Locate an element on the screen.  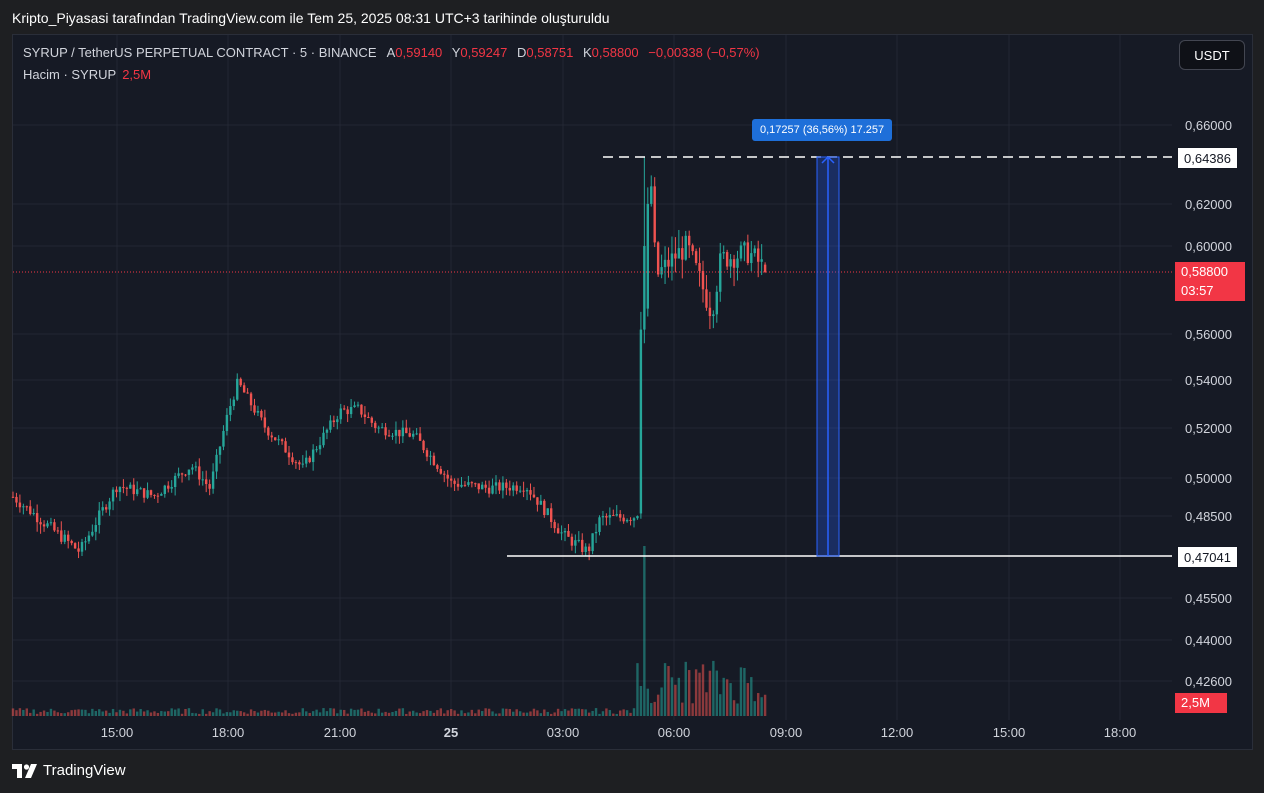
volume-value: 2,5M is located at coordinates (137, 74).